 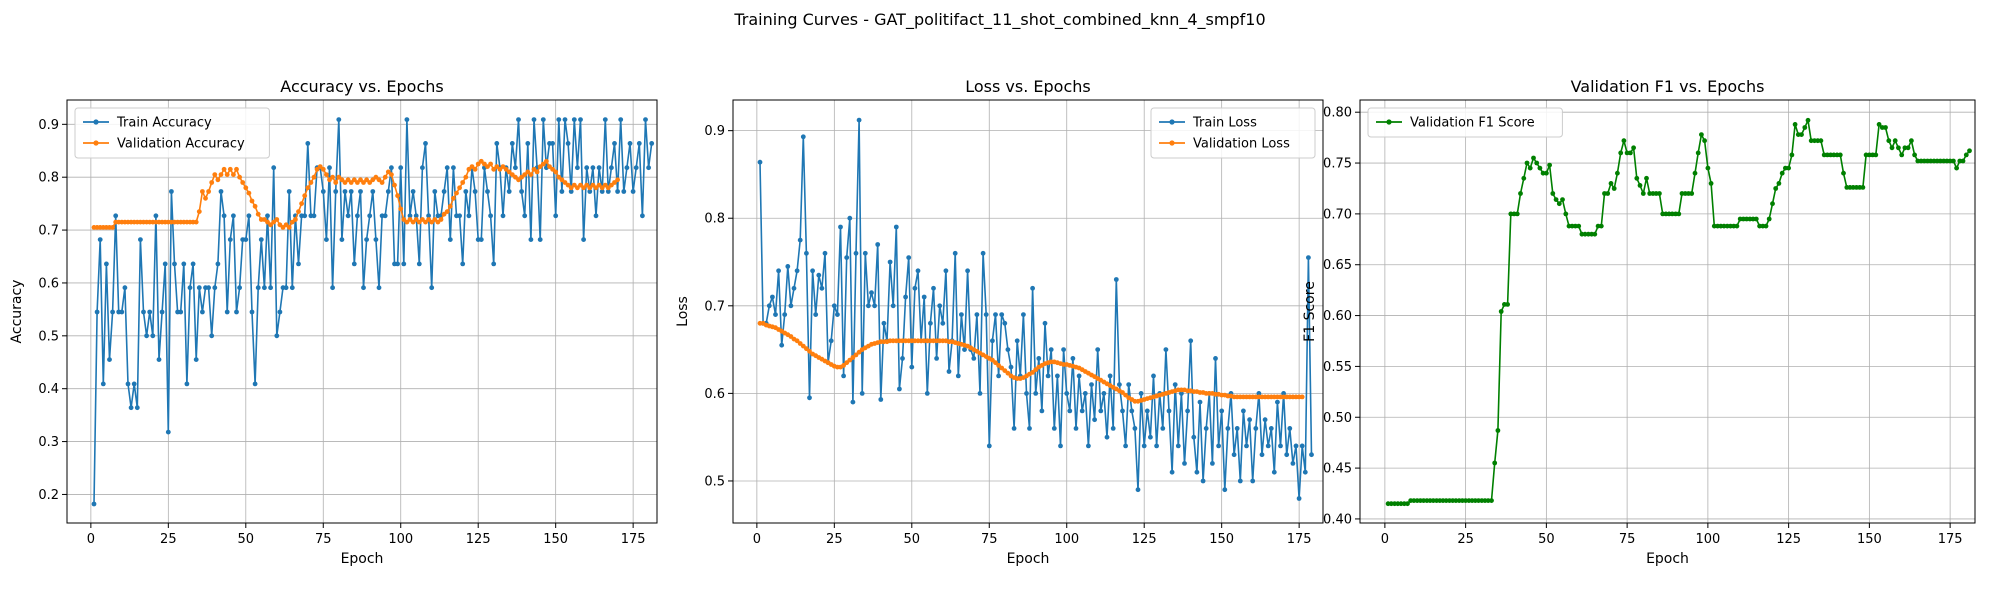 What do you see at coordinates (1337, 519) in the screenshot?
I see `y-tick-label: 0.40` at bounding box center [1337, 519].